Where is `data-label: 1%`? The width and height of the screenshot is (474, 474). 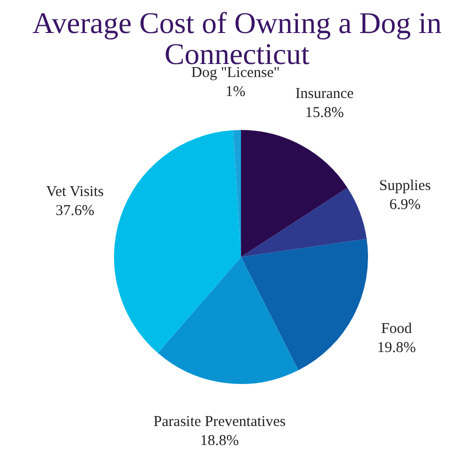 data-label: 1% is located at coordinates (235, 92).